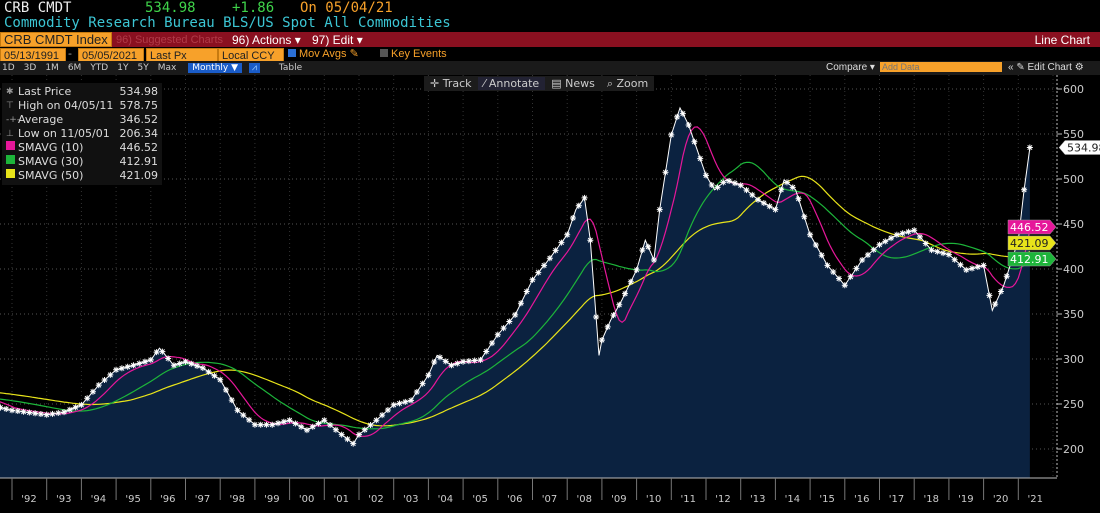  Describe the element at coordinates (98, 499) in the screenshot. I see `x-tick-label: '94` at that location.